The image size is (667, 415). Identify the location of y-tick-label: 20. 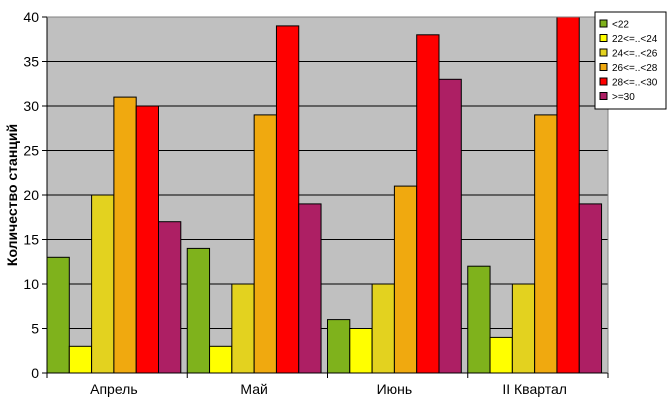
(31, 195).